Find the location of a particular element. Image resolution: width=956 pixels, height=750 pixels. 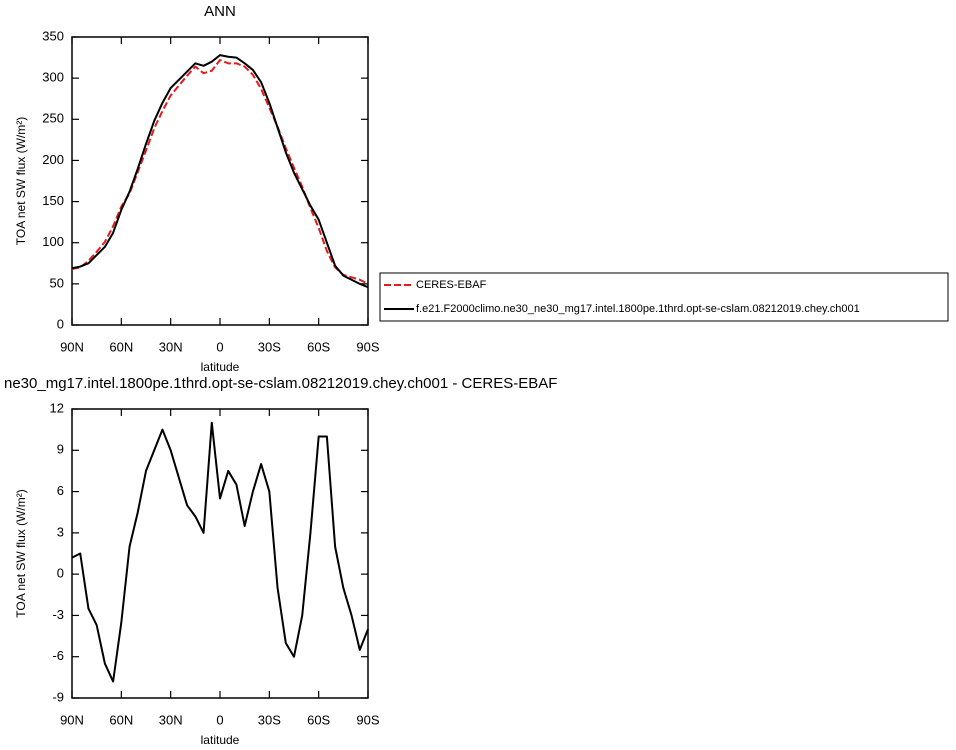

plot-frame is located at coordinates (220, 181).